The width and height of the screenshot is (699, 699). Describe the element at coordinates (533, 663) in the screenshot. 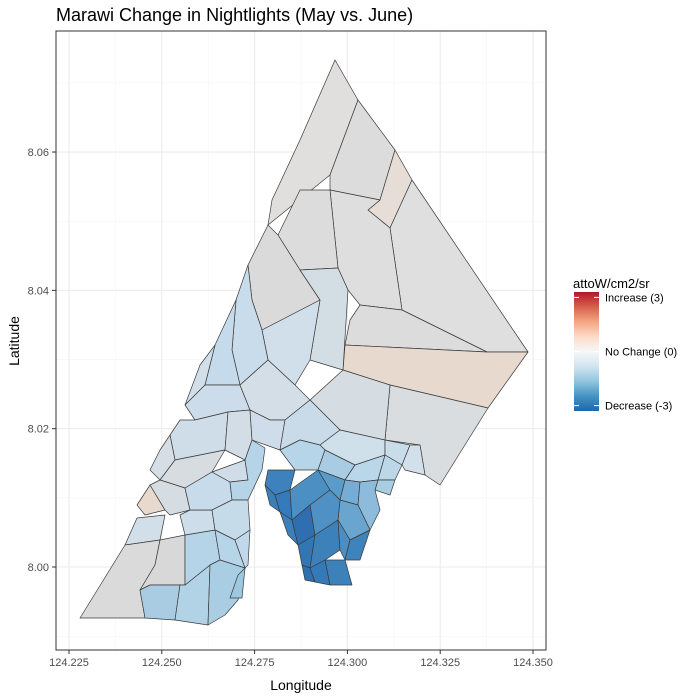

I see `x-tick-label: 124.350` at that location.